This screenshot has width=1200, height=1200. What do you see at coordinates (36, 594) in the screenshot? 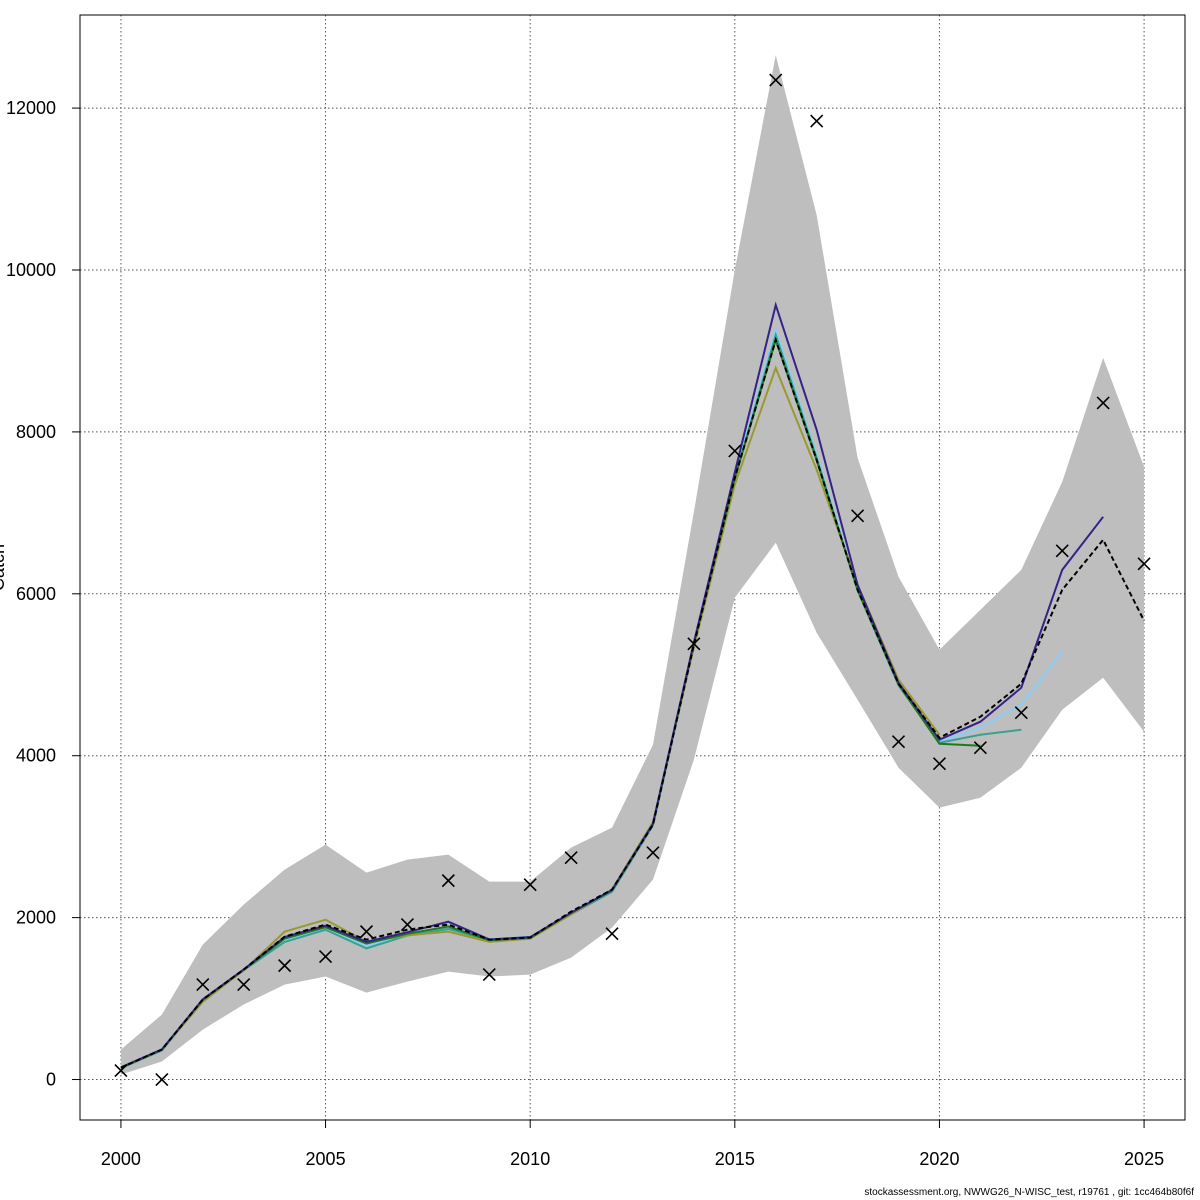
I see `y-tick-label: 6000` at bounding box center [36, 594].